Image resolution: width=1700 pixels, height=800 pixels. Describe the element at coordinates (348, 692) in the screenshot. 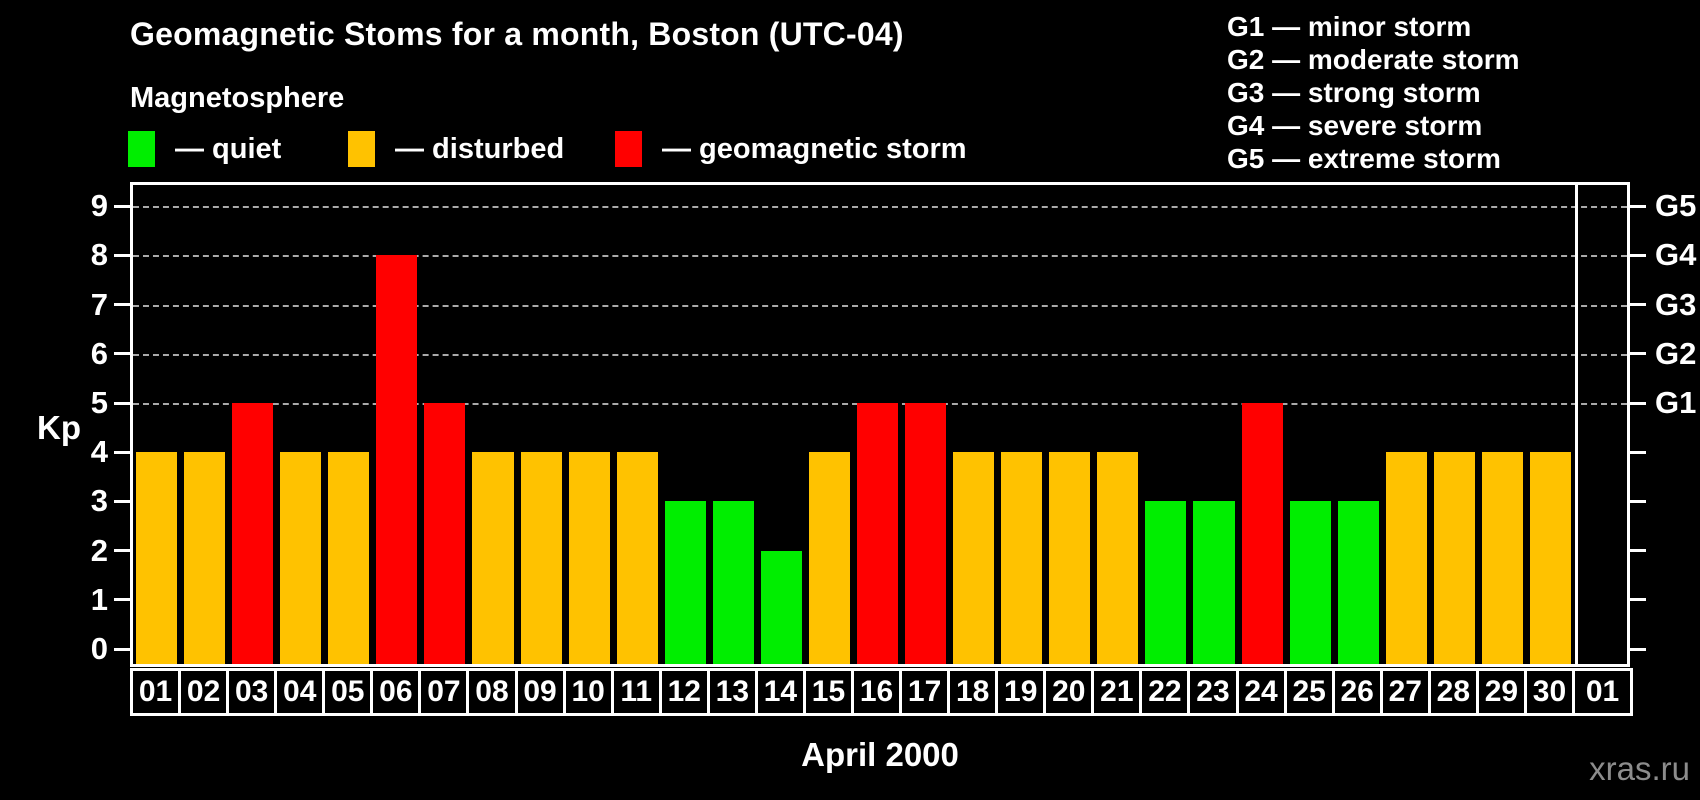

I see `day-label-05: 05` at that location.